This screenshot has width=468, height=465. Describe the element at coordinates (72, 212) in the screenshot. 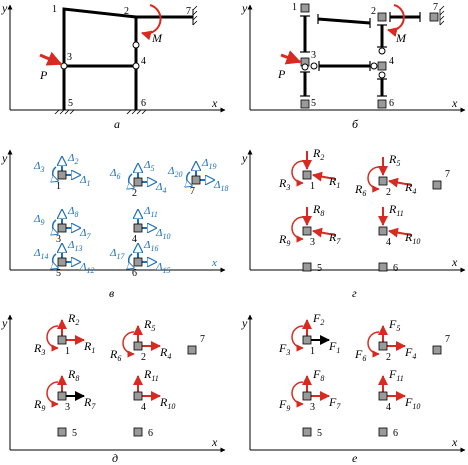

I see `dof-label: Δ8` at that location.